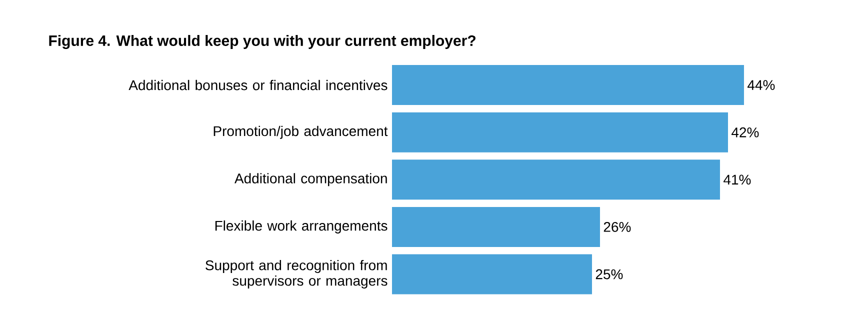 The image size is (848, 333). Describe the element at coordinates (617, 227) in the screenshot. I see `data-label: 26%` at that location.